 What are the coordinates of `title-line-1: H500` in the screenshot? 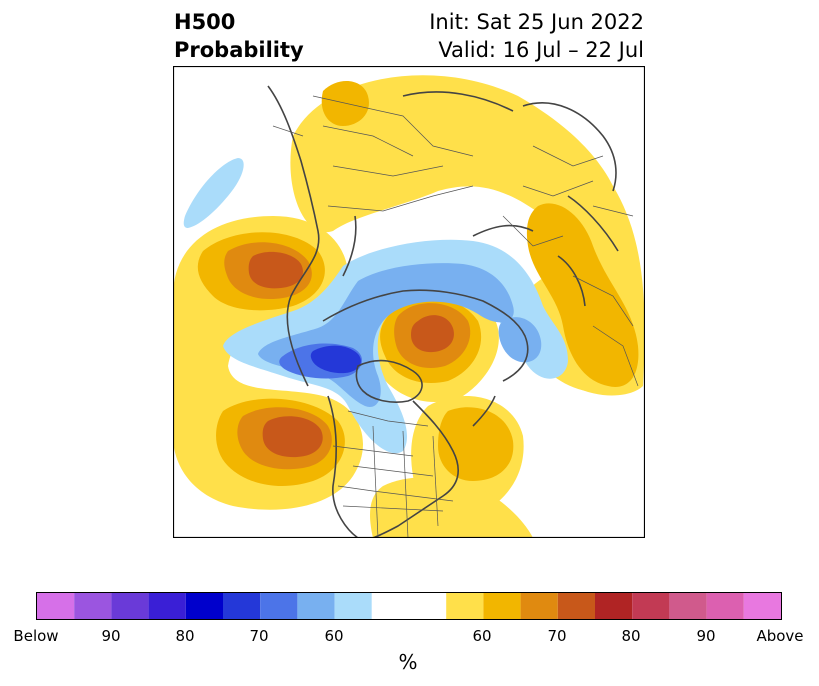 It's located at (205, 22).